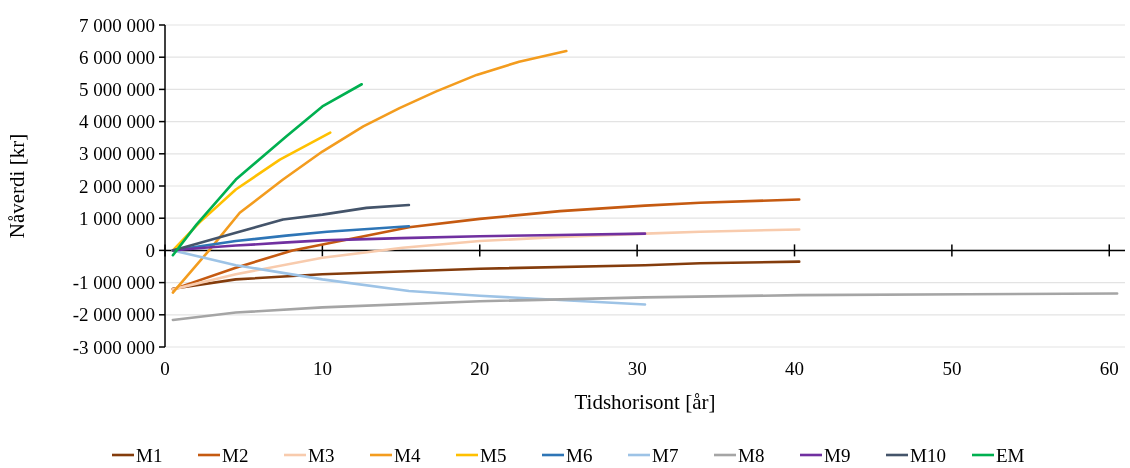 The width and height of the screenshot is (1130, 468). I want to click on legend-label: M10, so click(928, 455).